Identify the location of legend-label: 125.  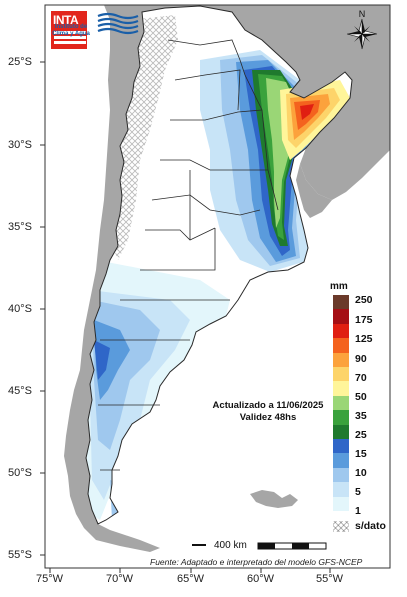
(364, 339).